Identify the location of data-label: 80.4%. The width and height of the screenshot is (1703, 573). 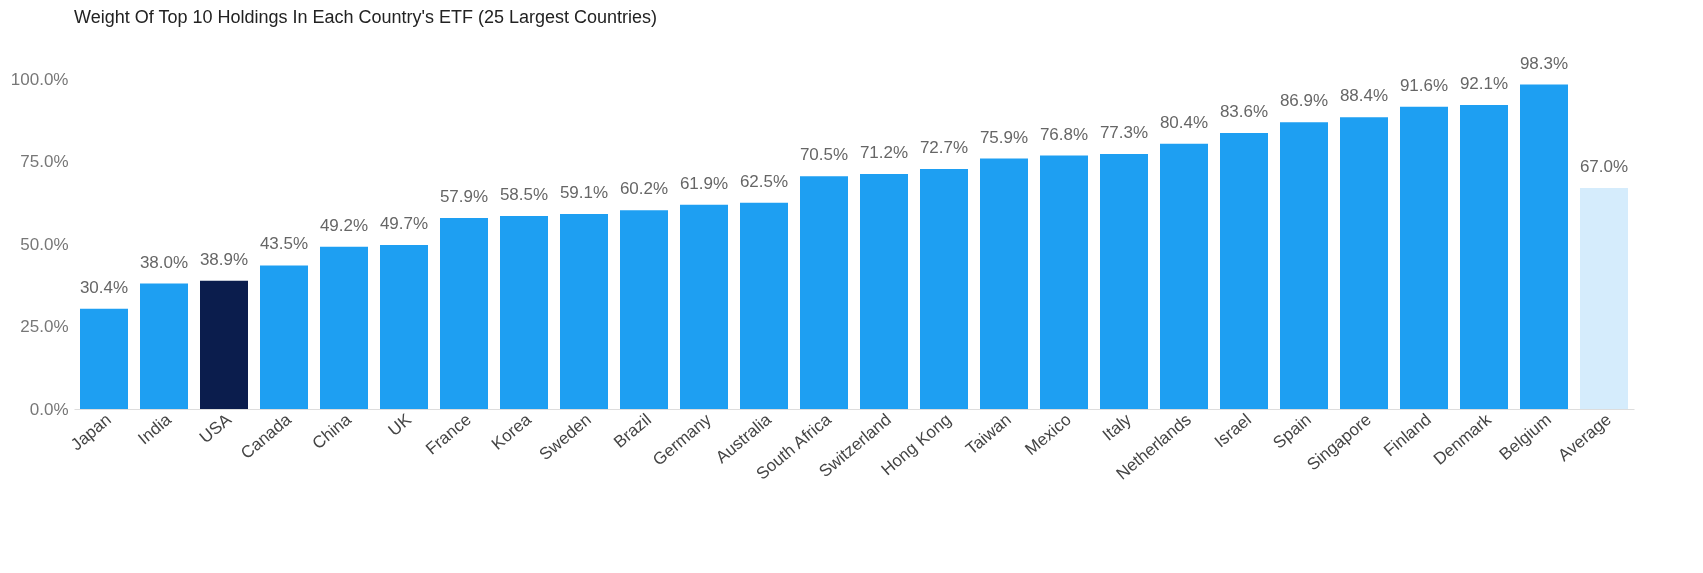
(1184, 122).